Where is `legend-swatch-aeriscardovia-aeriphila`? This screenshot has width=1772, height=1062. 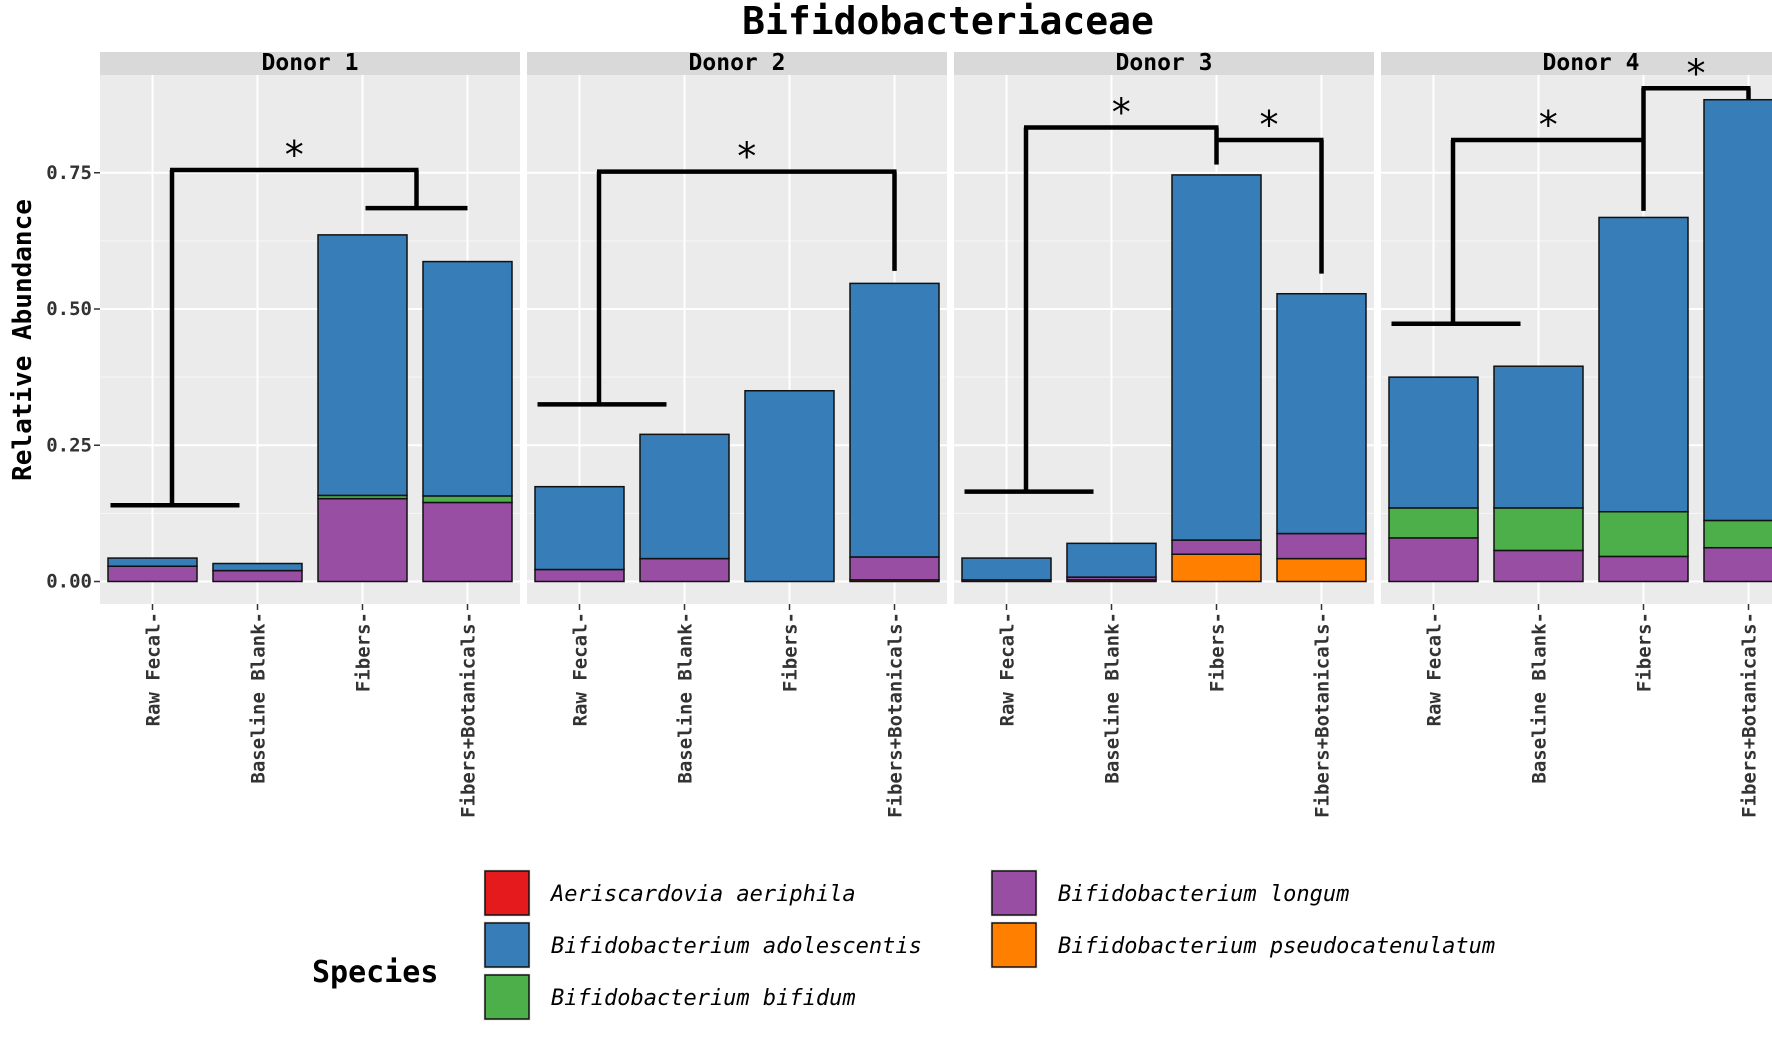 legend-swatch-aeriscardovia-aeriphila is located at coordinates (507, 893).